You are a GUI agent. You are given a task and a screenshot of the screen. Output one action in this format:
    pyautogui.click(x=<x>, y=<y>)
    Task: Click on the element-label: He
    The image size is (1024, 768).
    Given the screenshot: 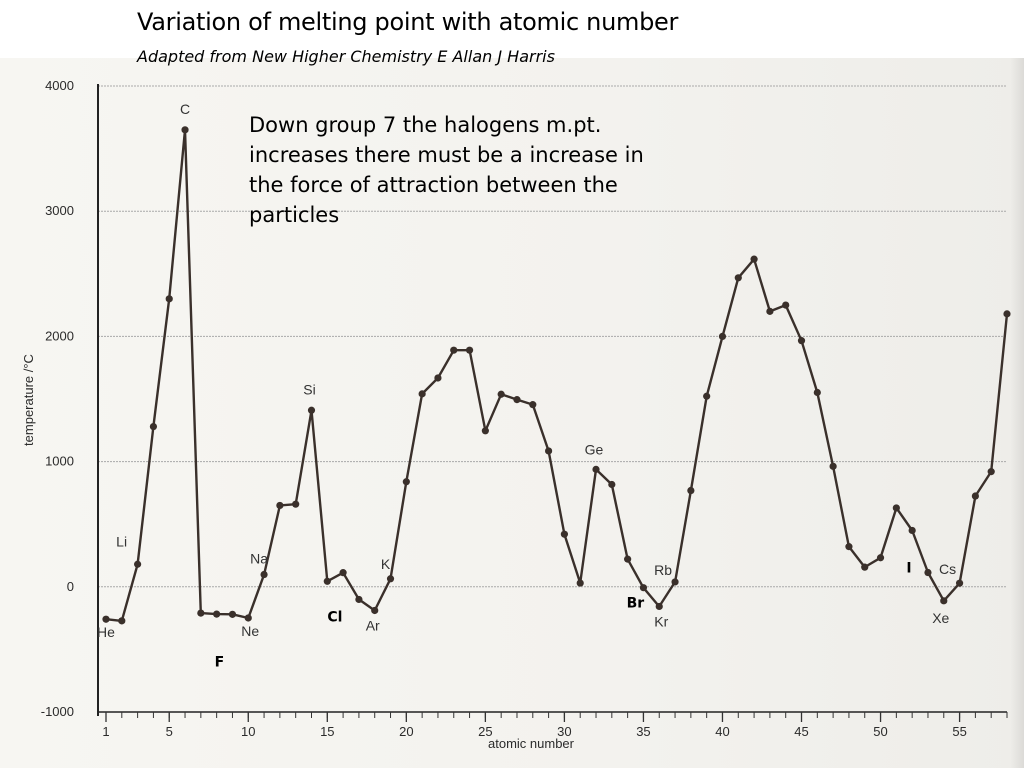 What is the action you would take?
    pyautogui.click(x=106, y=632)
    